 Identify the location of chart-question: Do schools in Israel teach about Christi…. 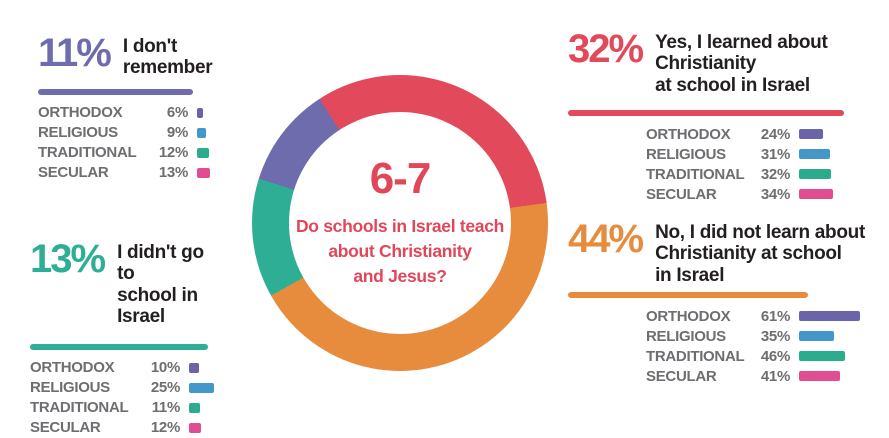
(400, 251).